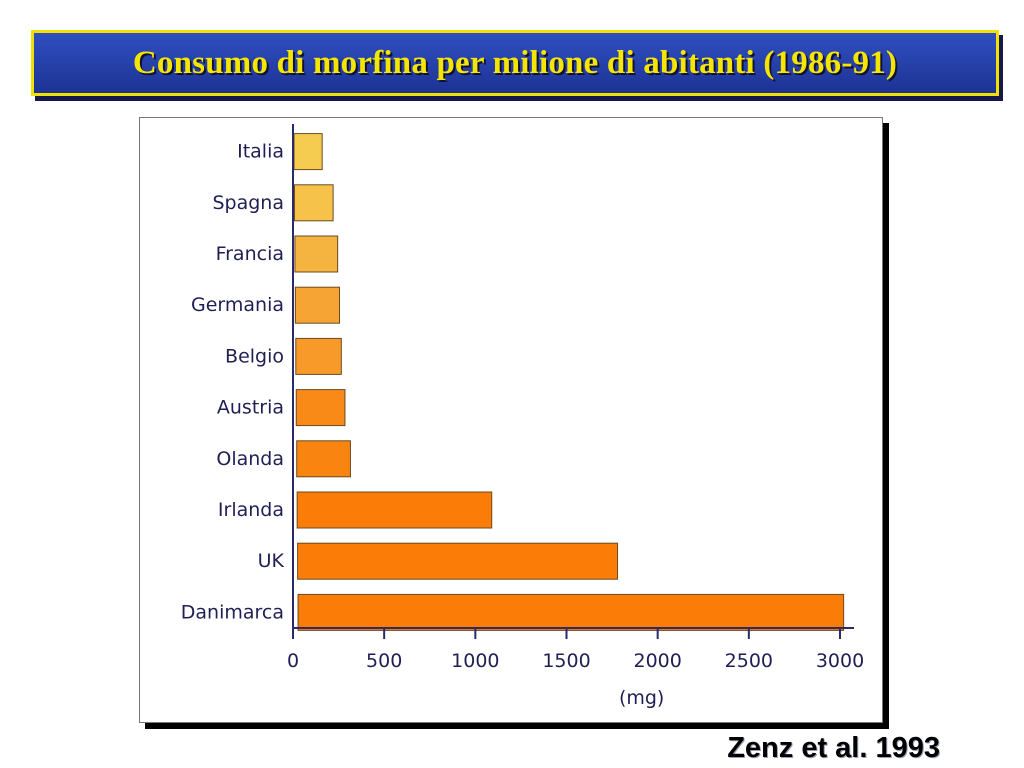 Image resolution: width=1024 pixels, height=768 pixels. Describe the element at coordinates (566, 661) in the screenshot. I see `x-tick-label: 1500` at that location.